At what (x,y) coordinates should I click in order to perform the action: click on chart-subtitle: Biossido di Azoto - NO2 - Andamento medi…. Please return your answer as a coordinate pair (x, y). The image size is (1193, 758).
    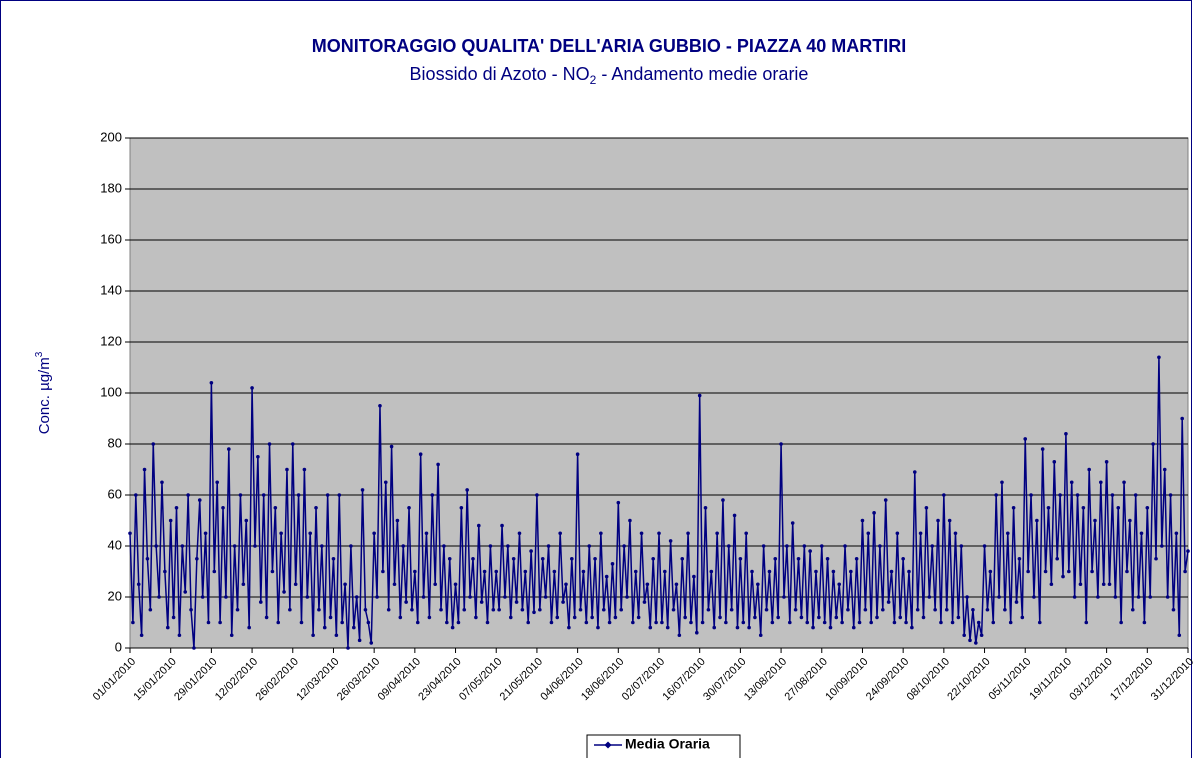
    Looking at the image, I should click on (609, 75).